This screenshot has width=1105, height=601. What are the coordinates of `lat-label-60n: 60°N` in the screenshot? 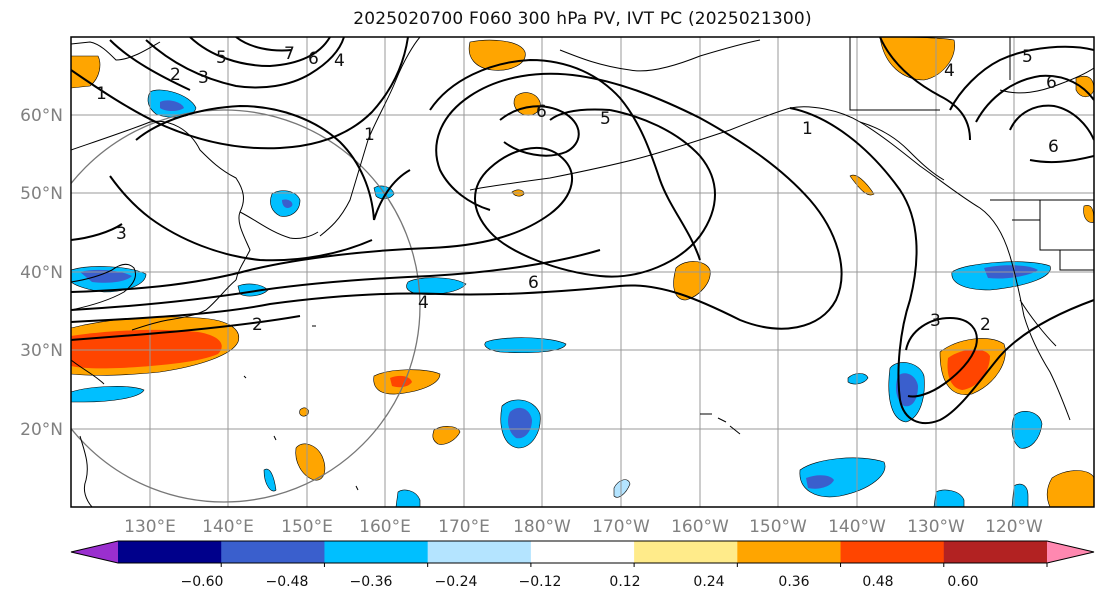 It's located at (41, 116).